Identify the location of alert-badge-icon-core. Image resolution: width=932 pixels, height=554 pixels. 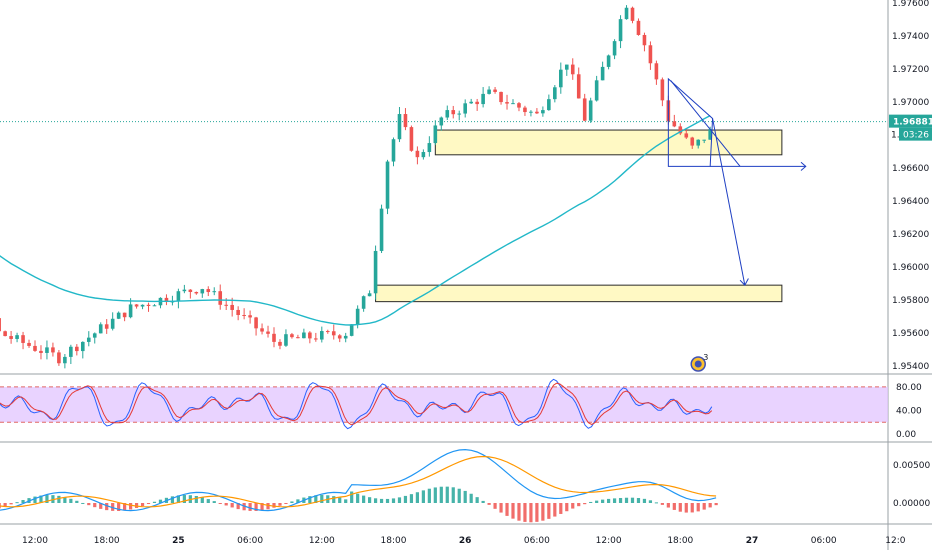
(698, 364).